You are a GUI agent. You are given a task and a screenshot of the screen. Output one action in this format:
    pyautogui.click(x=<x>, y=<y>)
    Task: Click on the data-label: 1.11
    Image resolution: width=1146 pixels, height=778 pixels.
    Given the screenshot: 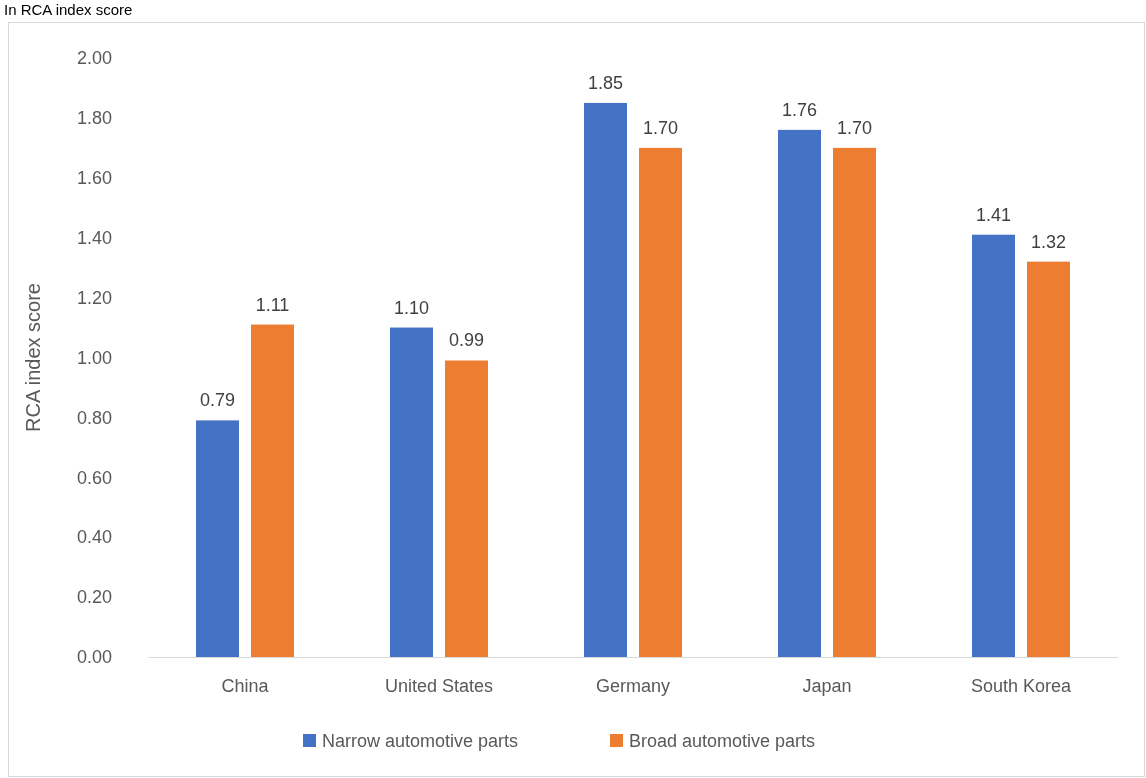 What is the action you would take?
    pyautogui.click(x=272, y=304)
    